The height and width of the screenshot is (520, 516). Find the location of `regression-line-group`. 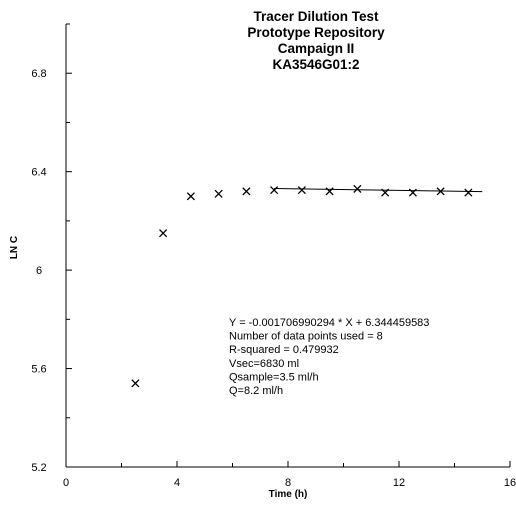

regression-line-group is located at coordinates (378, 190).